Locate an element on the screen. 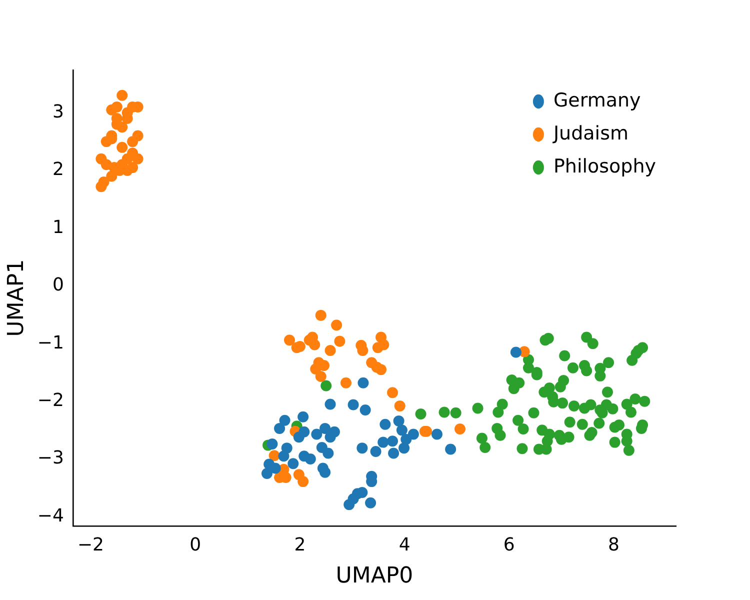  x-tick-label: 4 is located at coordinates (404, 545).